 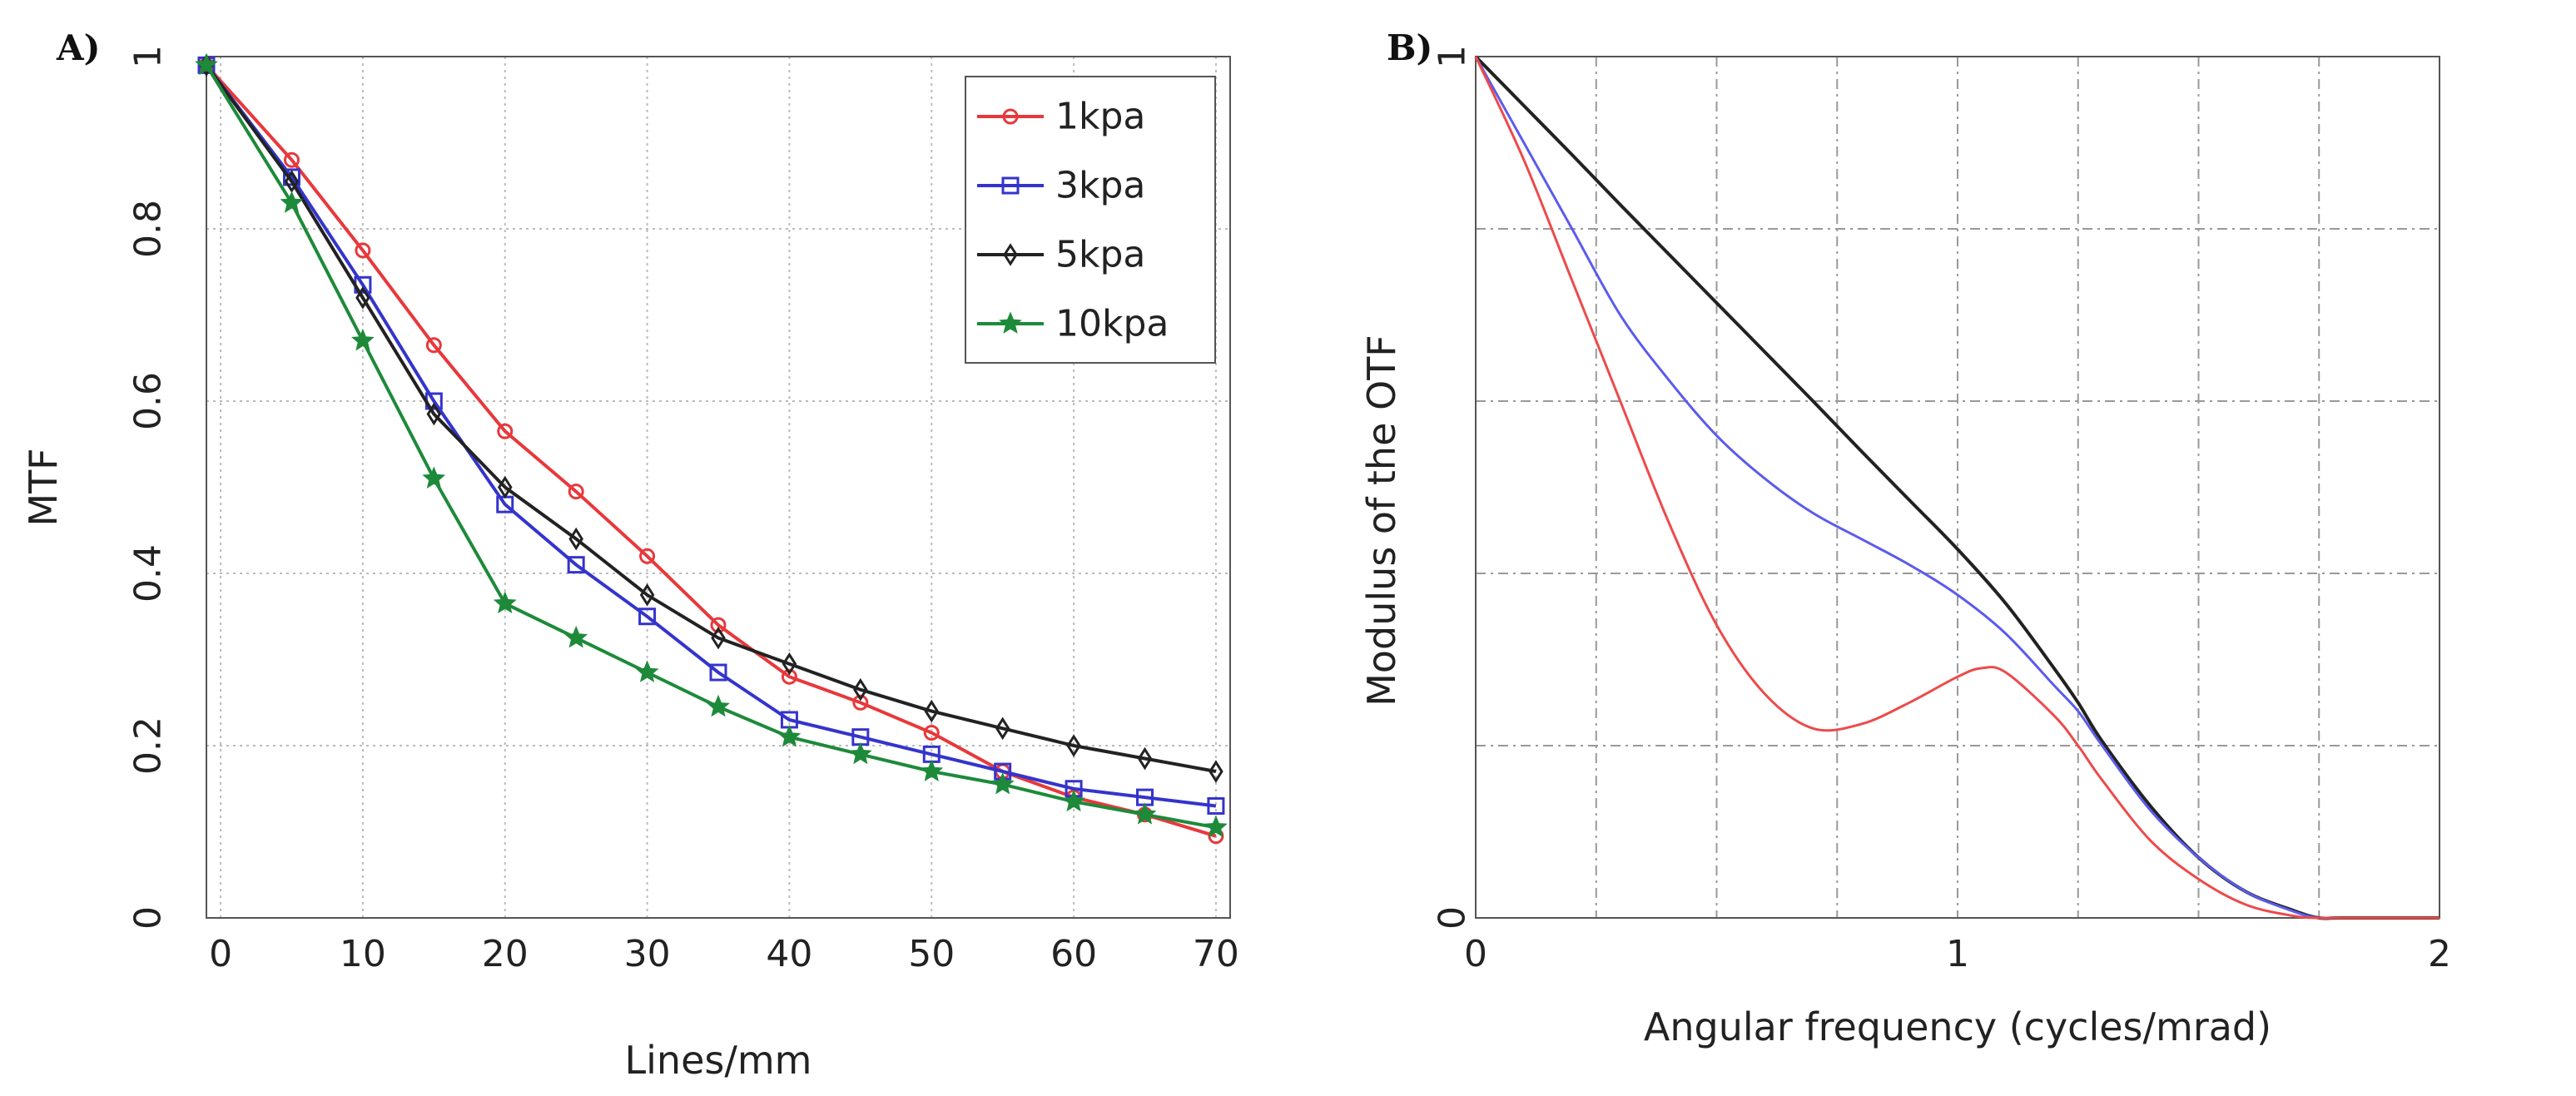 What do you see at coordinates (43, 487) in the screenshot?
I see `panel-a-y-axis-title: MTF` at bounding box center [43, 487].